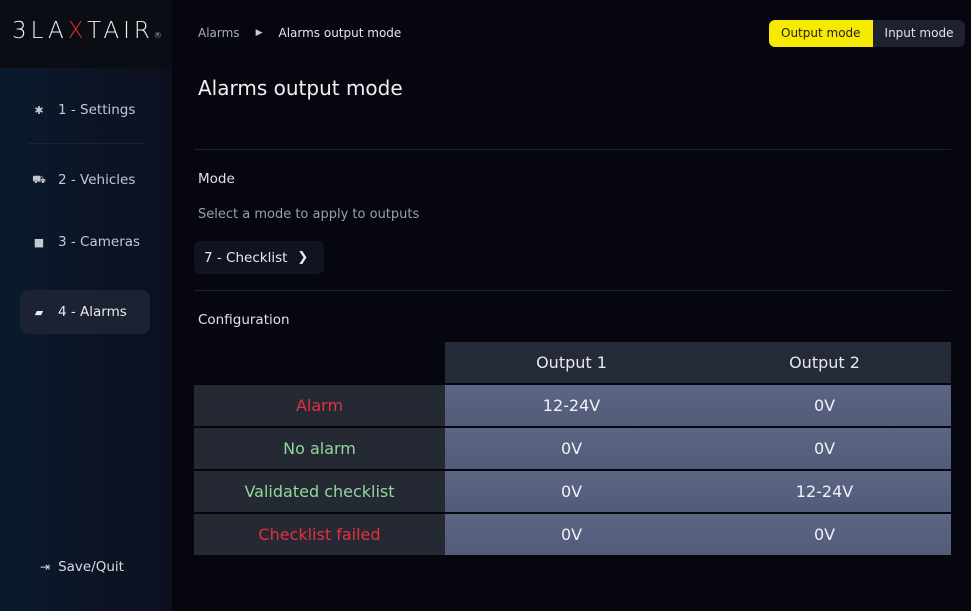 Image resolution: width=971 pixels, height=611 pixels. Describe the element at coordinates (120, 31) in the screenshot. I see `logo-part: TAIR` at that location.